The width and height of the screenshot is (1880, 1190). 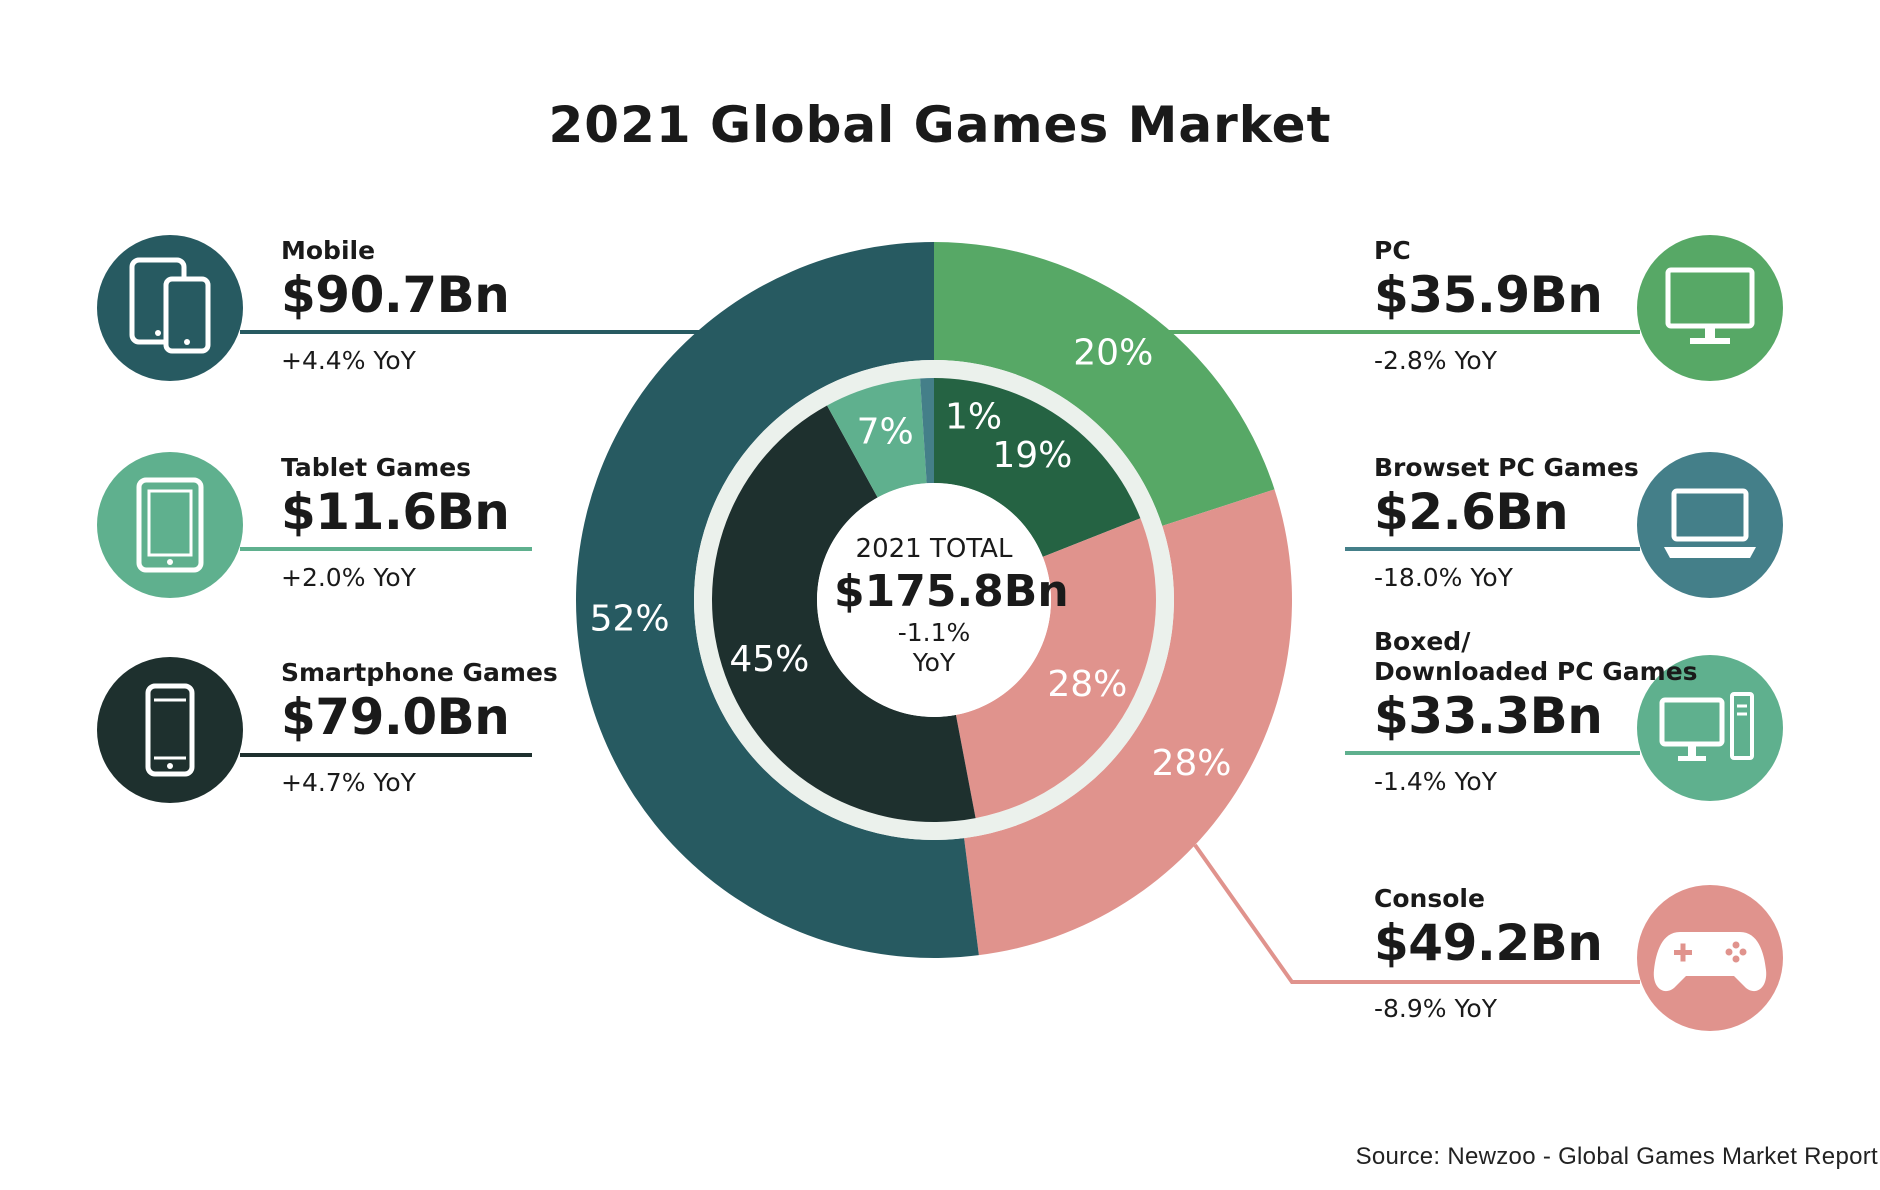 What do you see at coordinates (395, 512) in the screenshot?
I see `tablet-value: $11.6Bn` at bounding box center [395, 512].